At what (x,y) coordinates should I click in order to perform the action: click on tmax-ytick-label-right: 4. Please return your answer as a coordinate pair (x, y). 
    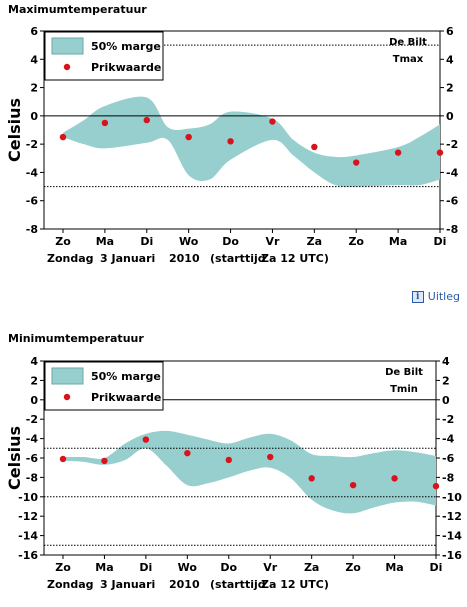
    Looking at the image, I should click on (450, 59).